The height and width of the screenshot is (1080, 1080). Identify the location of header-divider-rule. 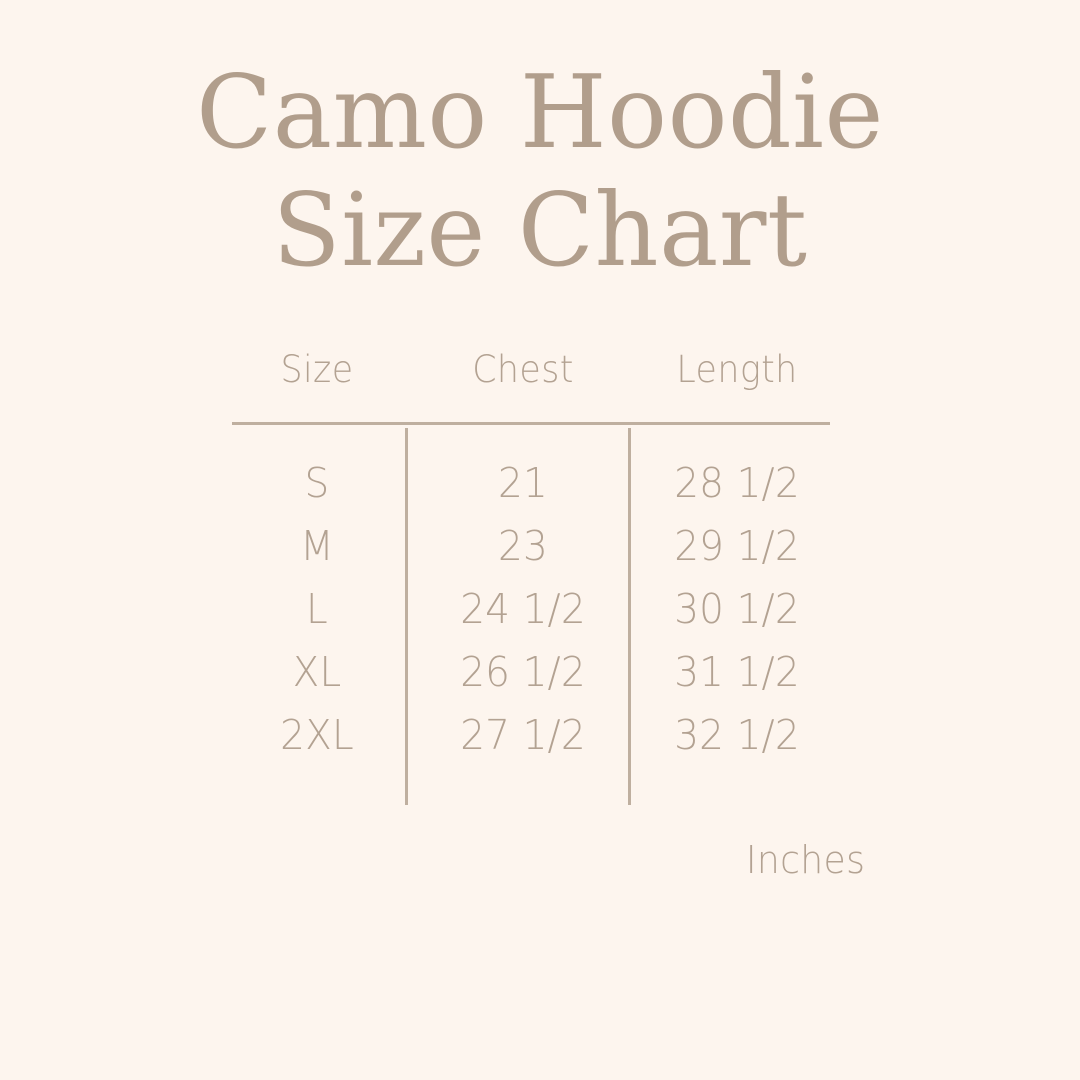
(531, 423).